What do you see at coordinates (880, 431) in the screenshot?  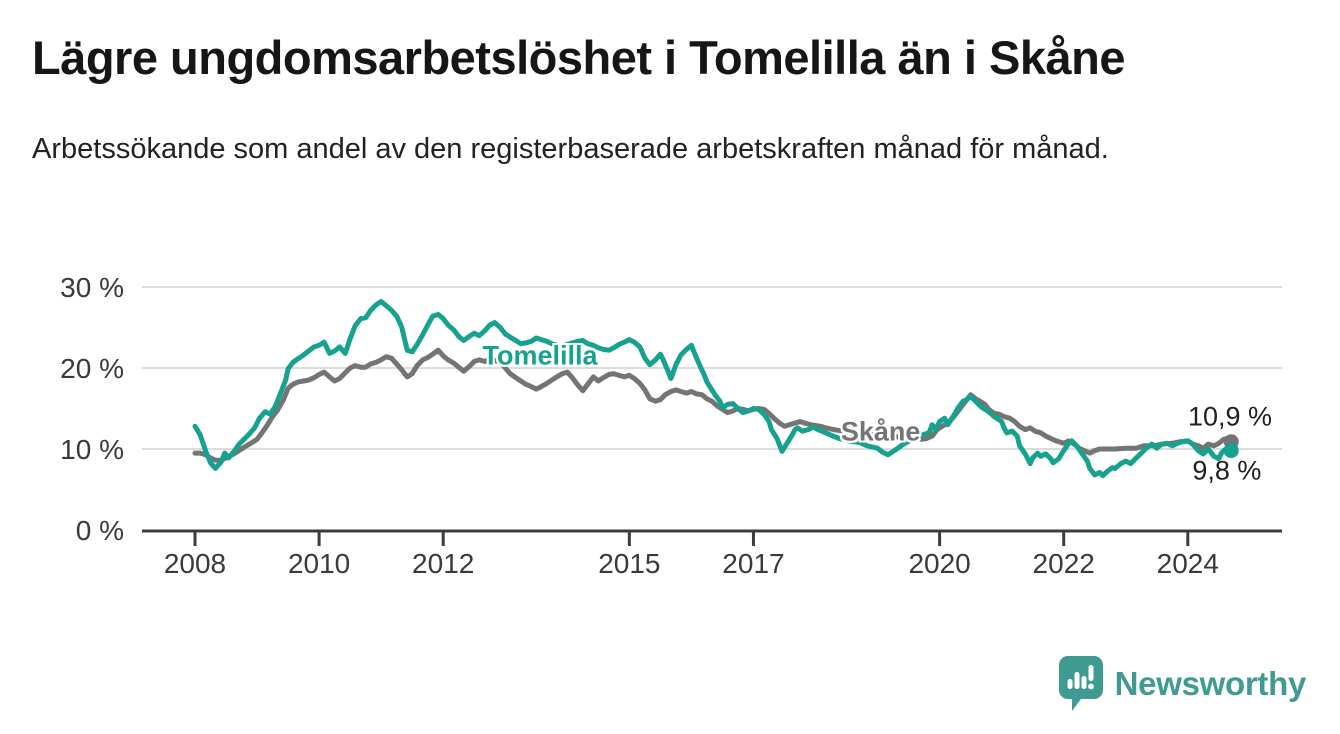 I see `series-label-skane: Skåne` at bounding box center [880, 431].